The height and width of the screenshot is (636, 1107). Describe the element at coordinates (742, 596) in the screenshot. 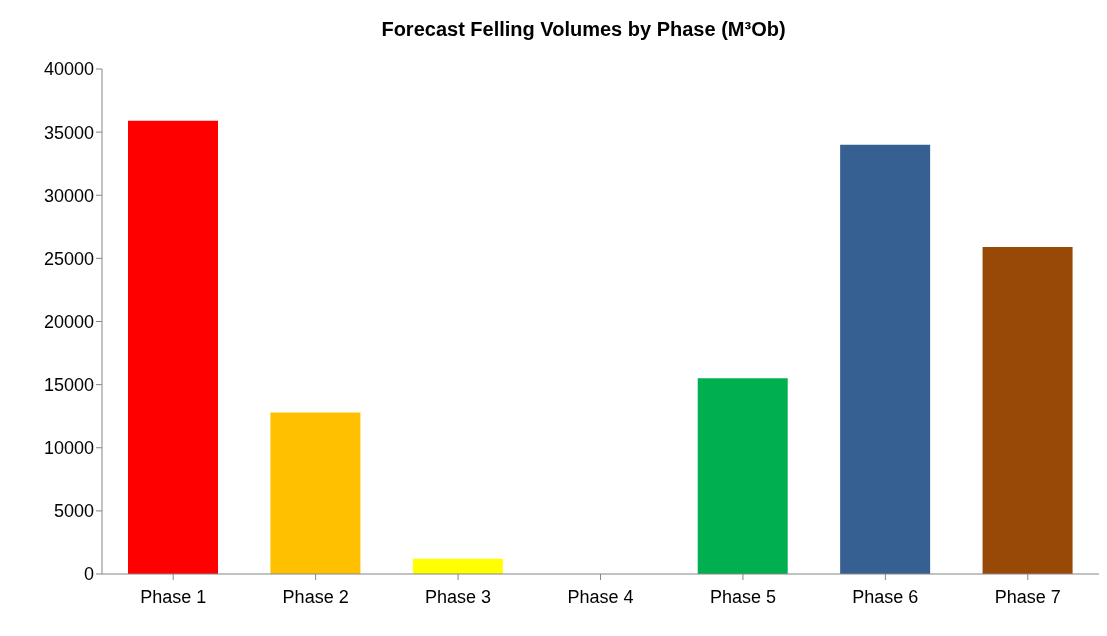

I see `x-tick-label: Phase 5` at that location.